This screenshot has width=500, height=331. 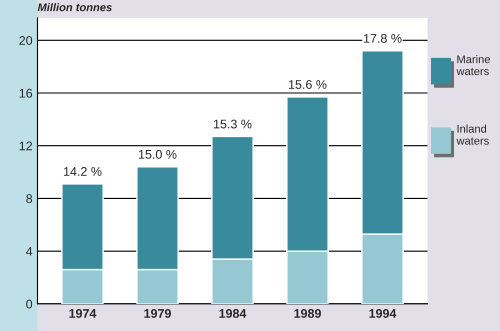 What do you see at coordinates (472, 134) in the screenshot?
I see `legend-label: Inland waters` at bounding box center [472, 134].